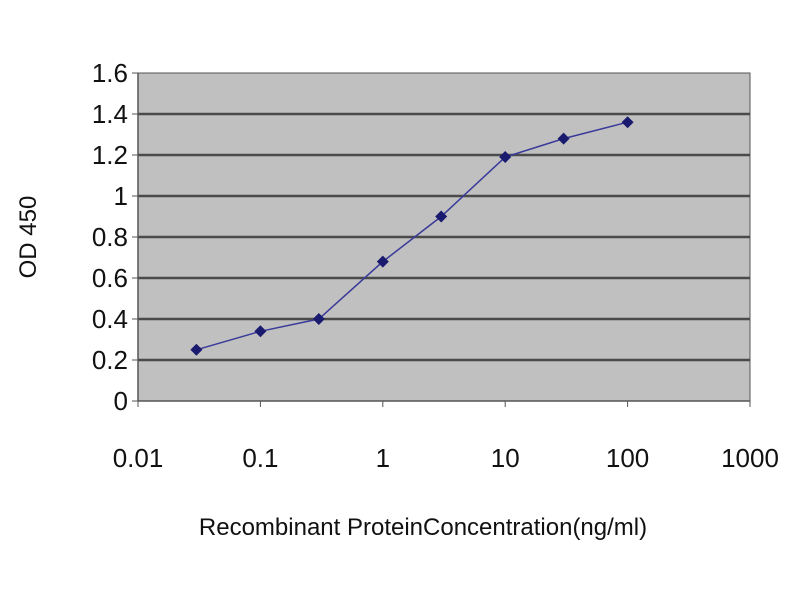 This screenshot has height=600, width=800. I want to click on x-axis-title: Recombinant ProteinConcentration(ng/ml), so click(423, 527).